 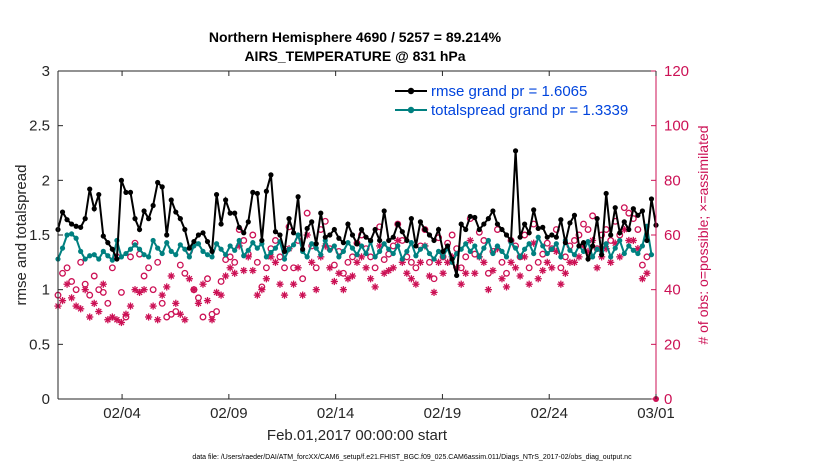 I want to click on y-tick-label: 1, so click(x=46, y=290).